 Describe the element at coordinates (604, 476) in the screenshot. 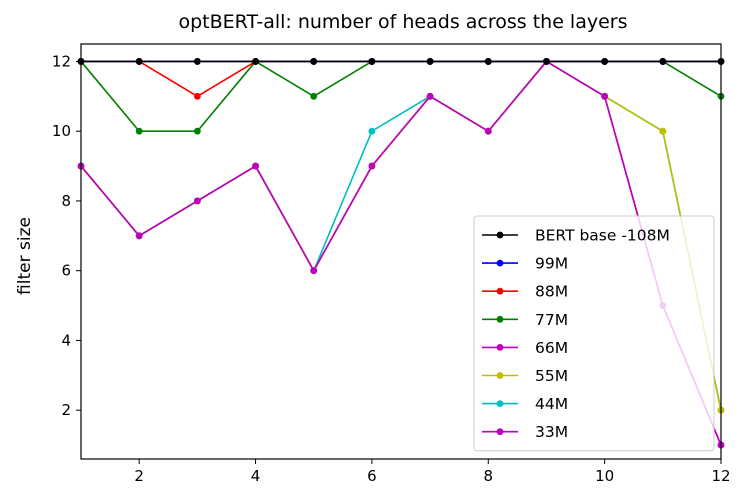

I see `x-tick-label: 10` at that location.